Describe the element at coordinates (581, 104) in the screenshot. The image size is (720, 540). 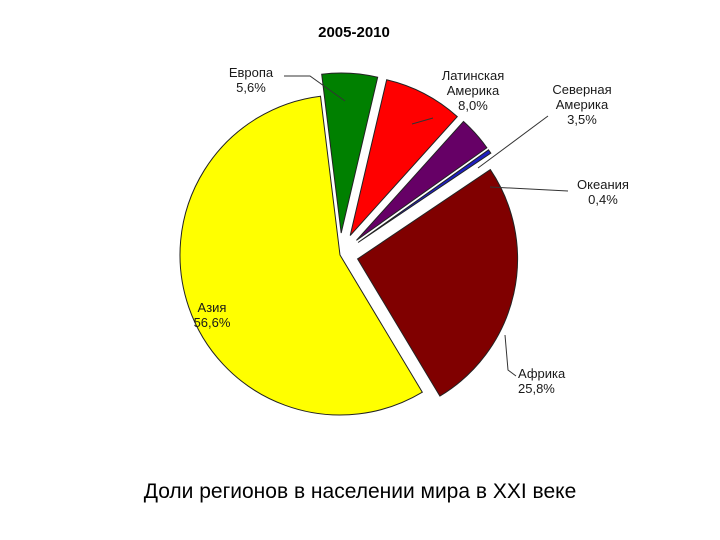
I see `slice-label-north-america: Северная Америка 3,5%` at that location.